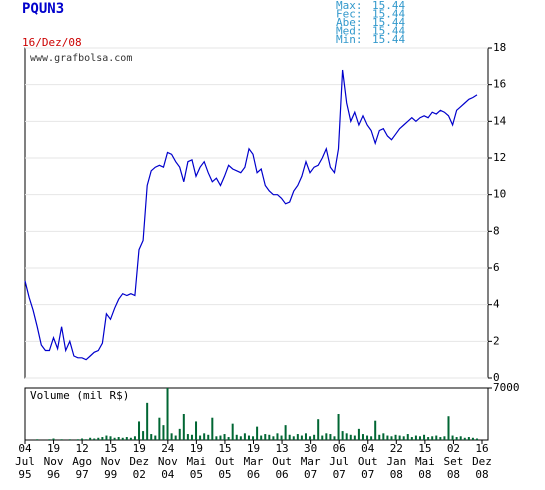  I want to click on stat-label: Abe:, so click(349, 22).